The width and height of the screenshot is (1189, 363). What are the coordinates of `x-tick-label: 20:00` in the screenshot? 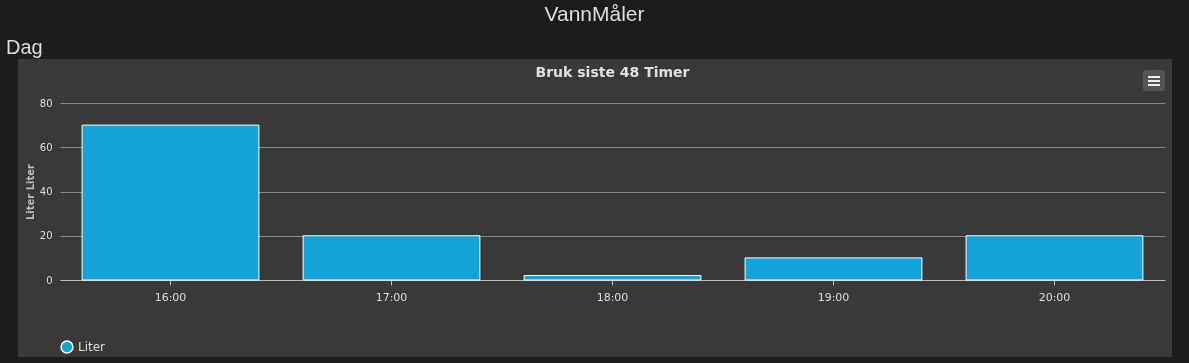 It's located at (1054, 297).